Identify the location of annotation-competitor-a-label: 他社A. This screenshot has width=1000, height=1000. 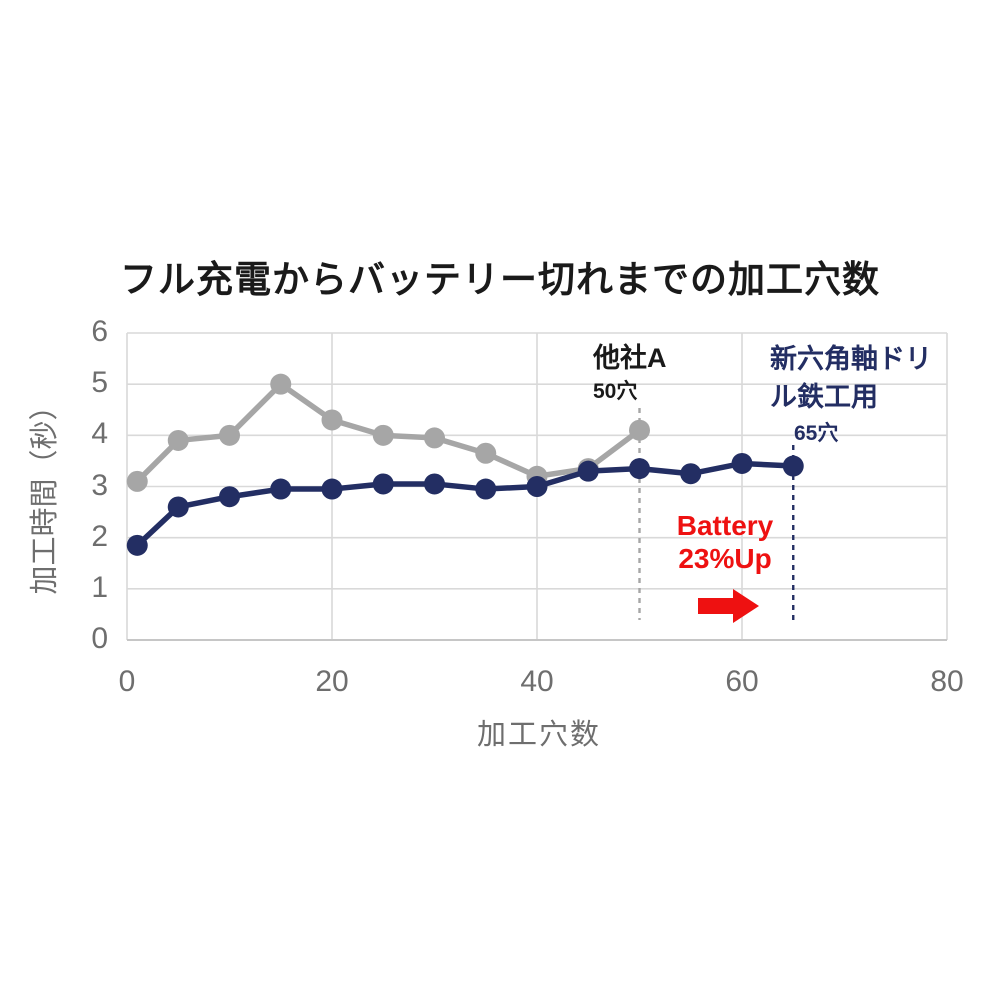
(630, 358).